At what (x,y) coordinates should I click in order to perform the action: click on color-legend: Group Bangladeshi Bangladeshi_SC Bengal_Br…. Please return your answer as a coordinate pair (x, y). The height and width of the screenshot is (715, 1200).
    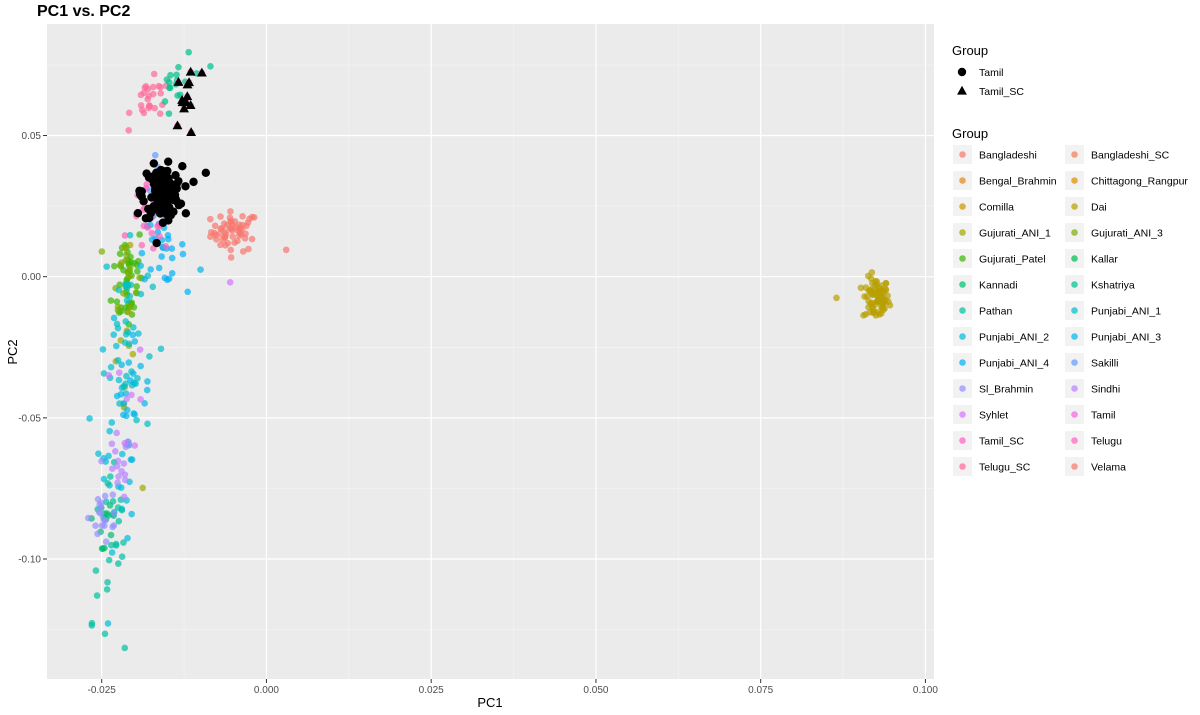
    Looking at the image, I should click on (1070, 301).